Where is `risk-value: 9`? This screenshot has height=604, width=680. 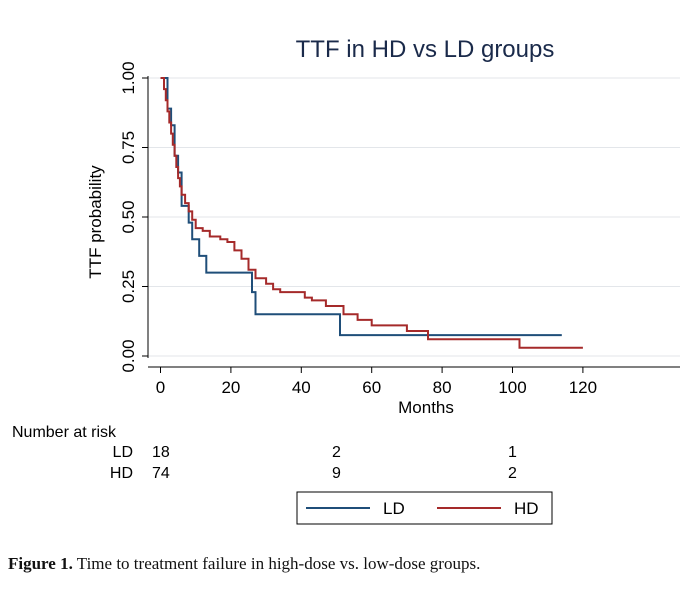
risk-value: 9 is located at coordinates (336, 473).